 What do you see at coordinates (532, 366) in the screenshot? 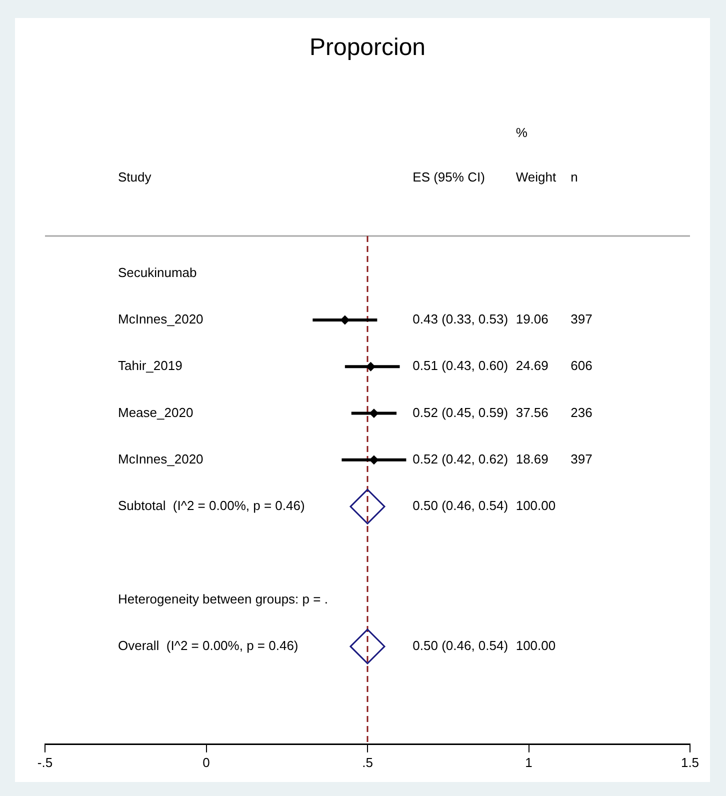
I see `annotation: 24.69` at bounding box center [532, 366].